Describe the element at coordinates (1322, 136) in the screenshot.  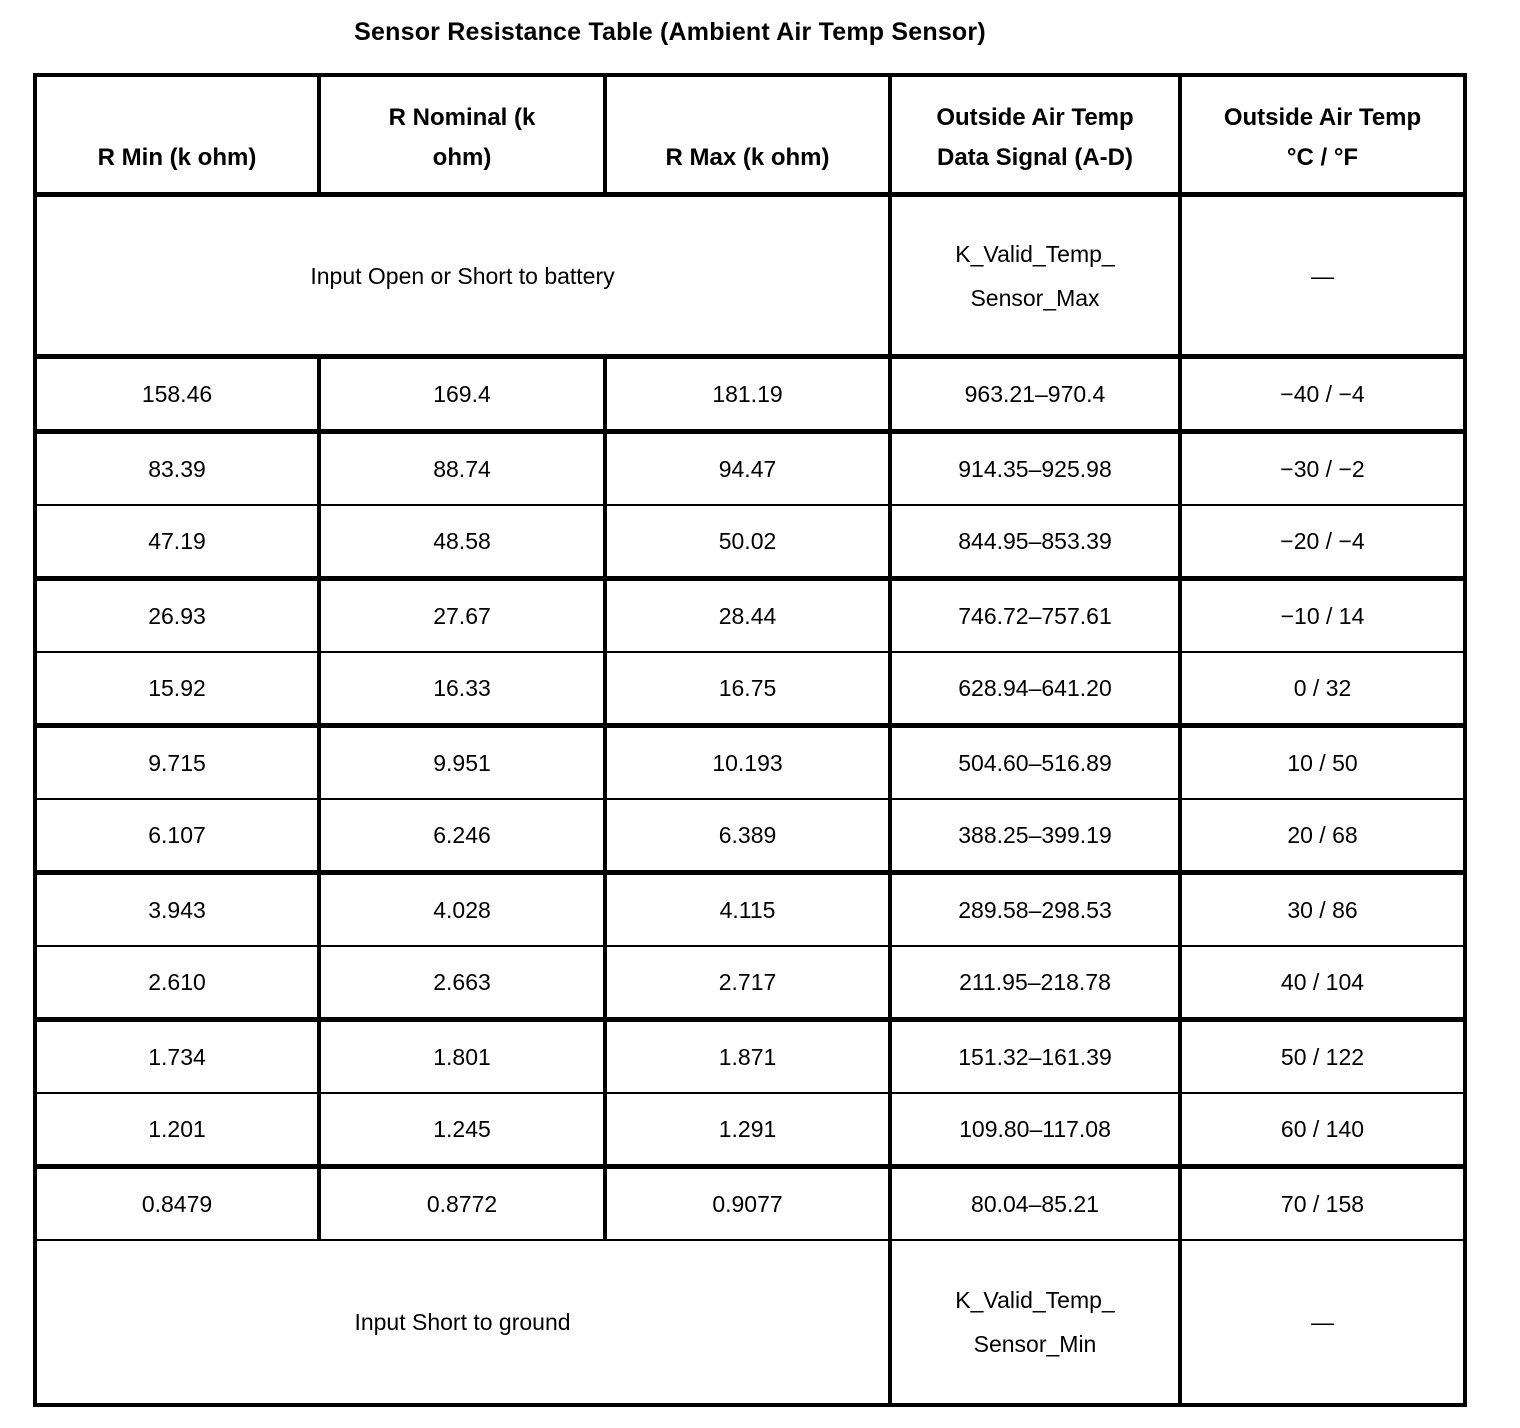
I see `header-outside-temp: Outside Air Temp °C / °F` at that location.